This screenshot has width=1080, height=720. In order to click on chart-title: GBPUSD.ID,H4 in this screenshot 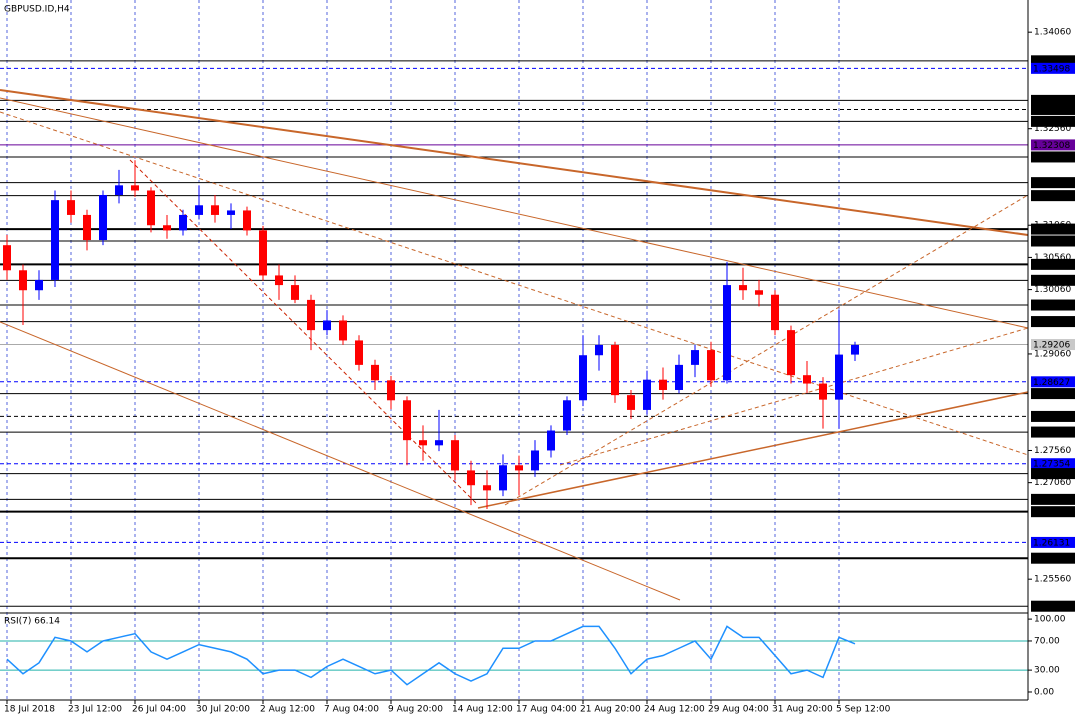, I will do `click(37, 10)`.